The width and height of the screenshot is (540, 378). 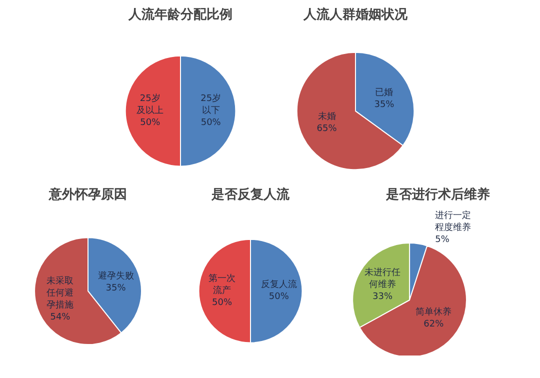 I want to click on slice-label: 进行一定程度维养, so click(x=453, y=222).